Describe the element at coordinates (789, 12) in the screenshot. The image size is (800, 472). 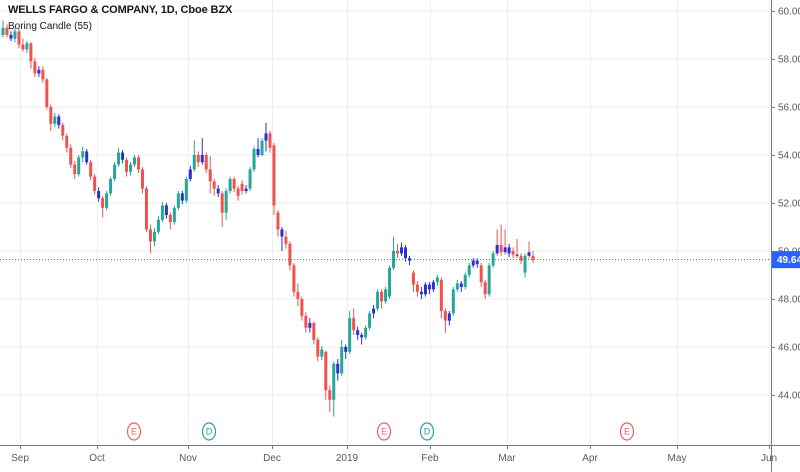
I see `price-axis-label: 60.00` at that location.